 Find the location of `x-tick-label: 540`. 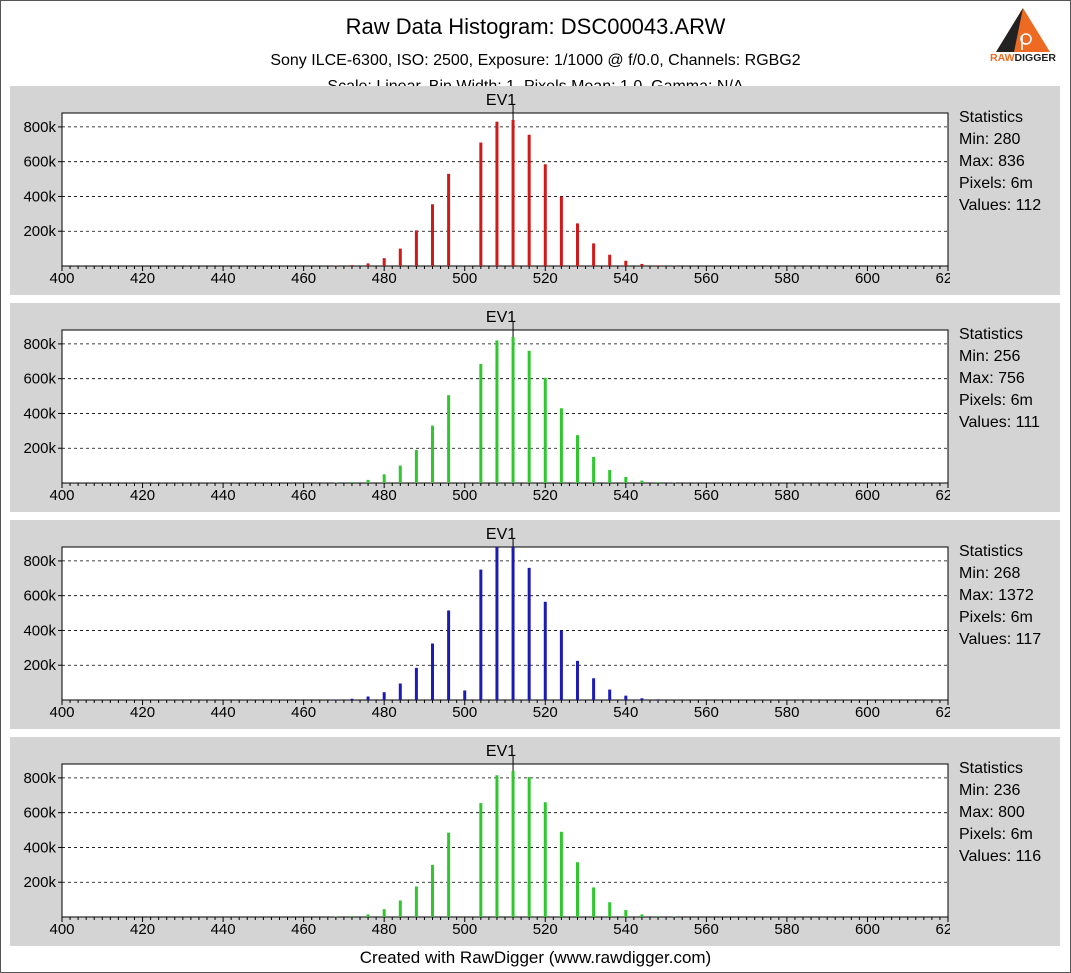

x-tick-label: 540 is located at coordinates (625, 712).